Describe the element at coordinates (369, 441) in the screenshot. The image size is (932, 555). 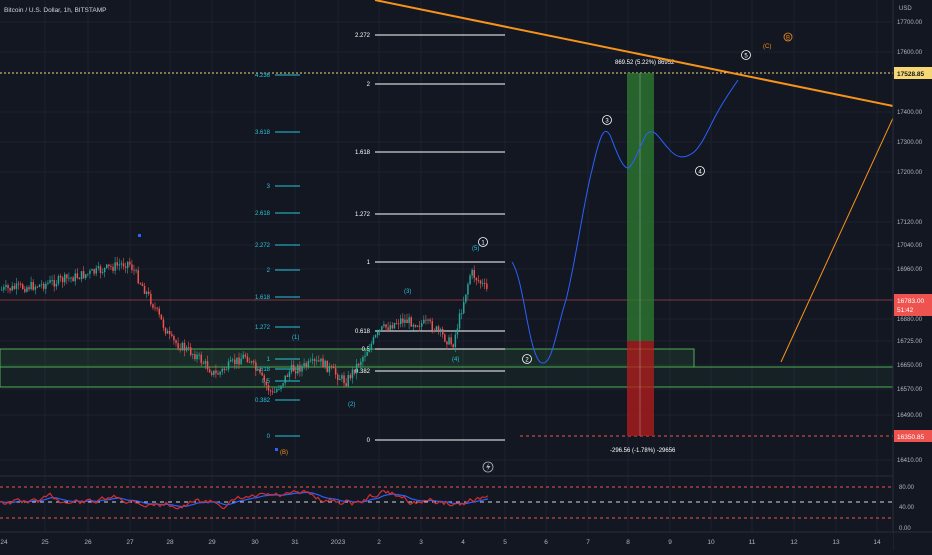
I see `fib-right-label: 0` at that location.